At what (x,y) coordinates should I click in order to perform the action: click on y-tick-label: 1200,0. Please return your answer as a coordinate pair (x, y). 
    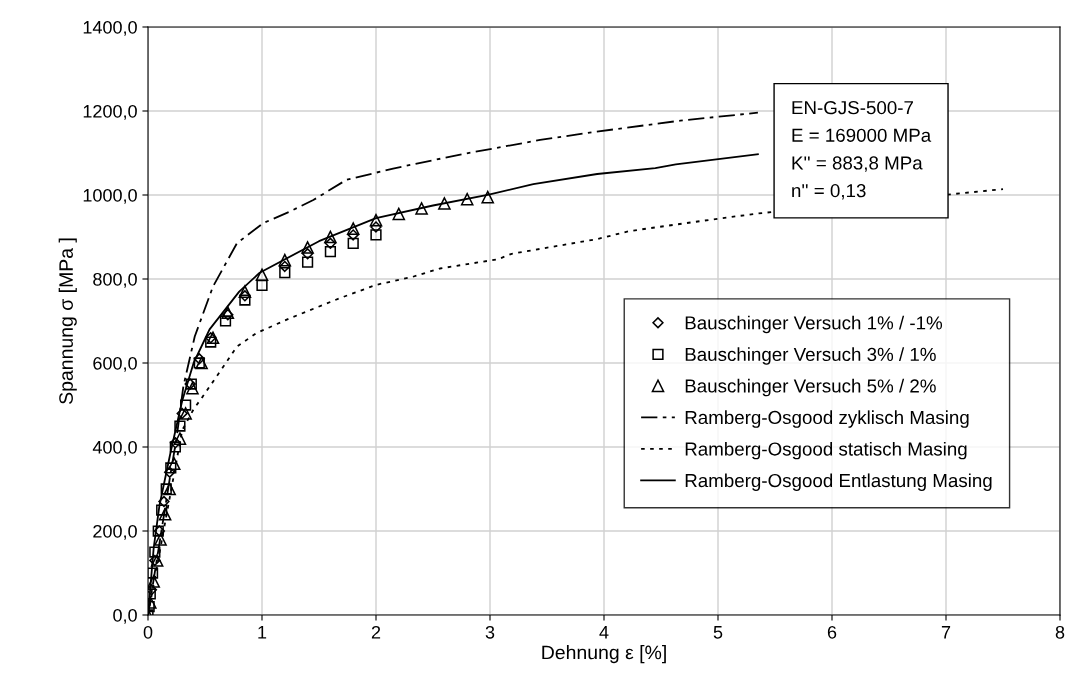
    Looking at the image, I should click on (110, 112).